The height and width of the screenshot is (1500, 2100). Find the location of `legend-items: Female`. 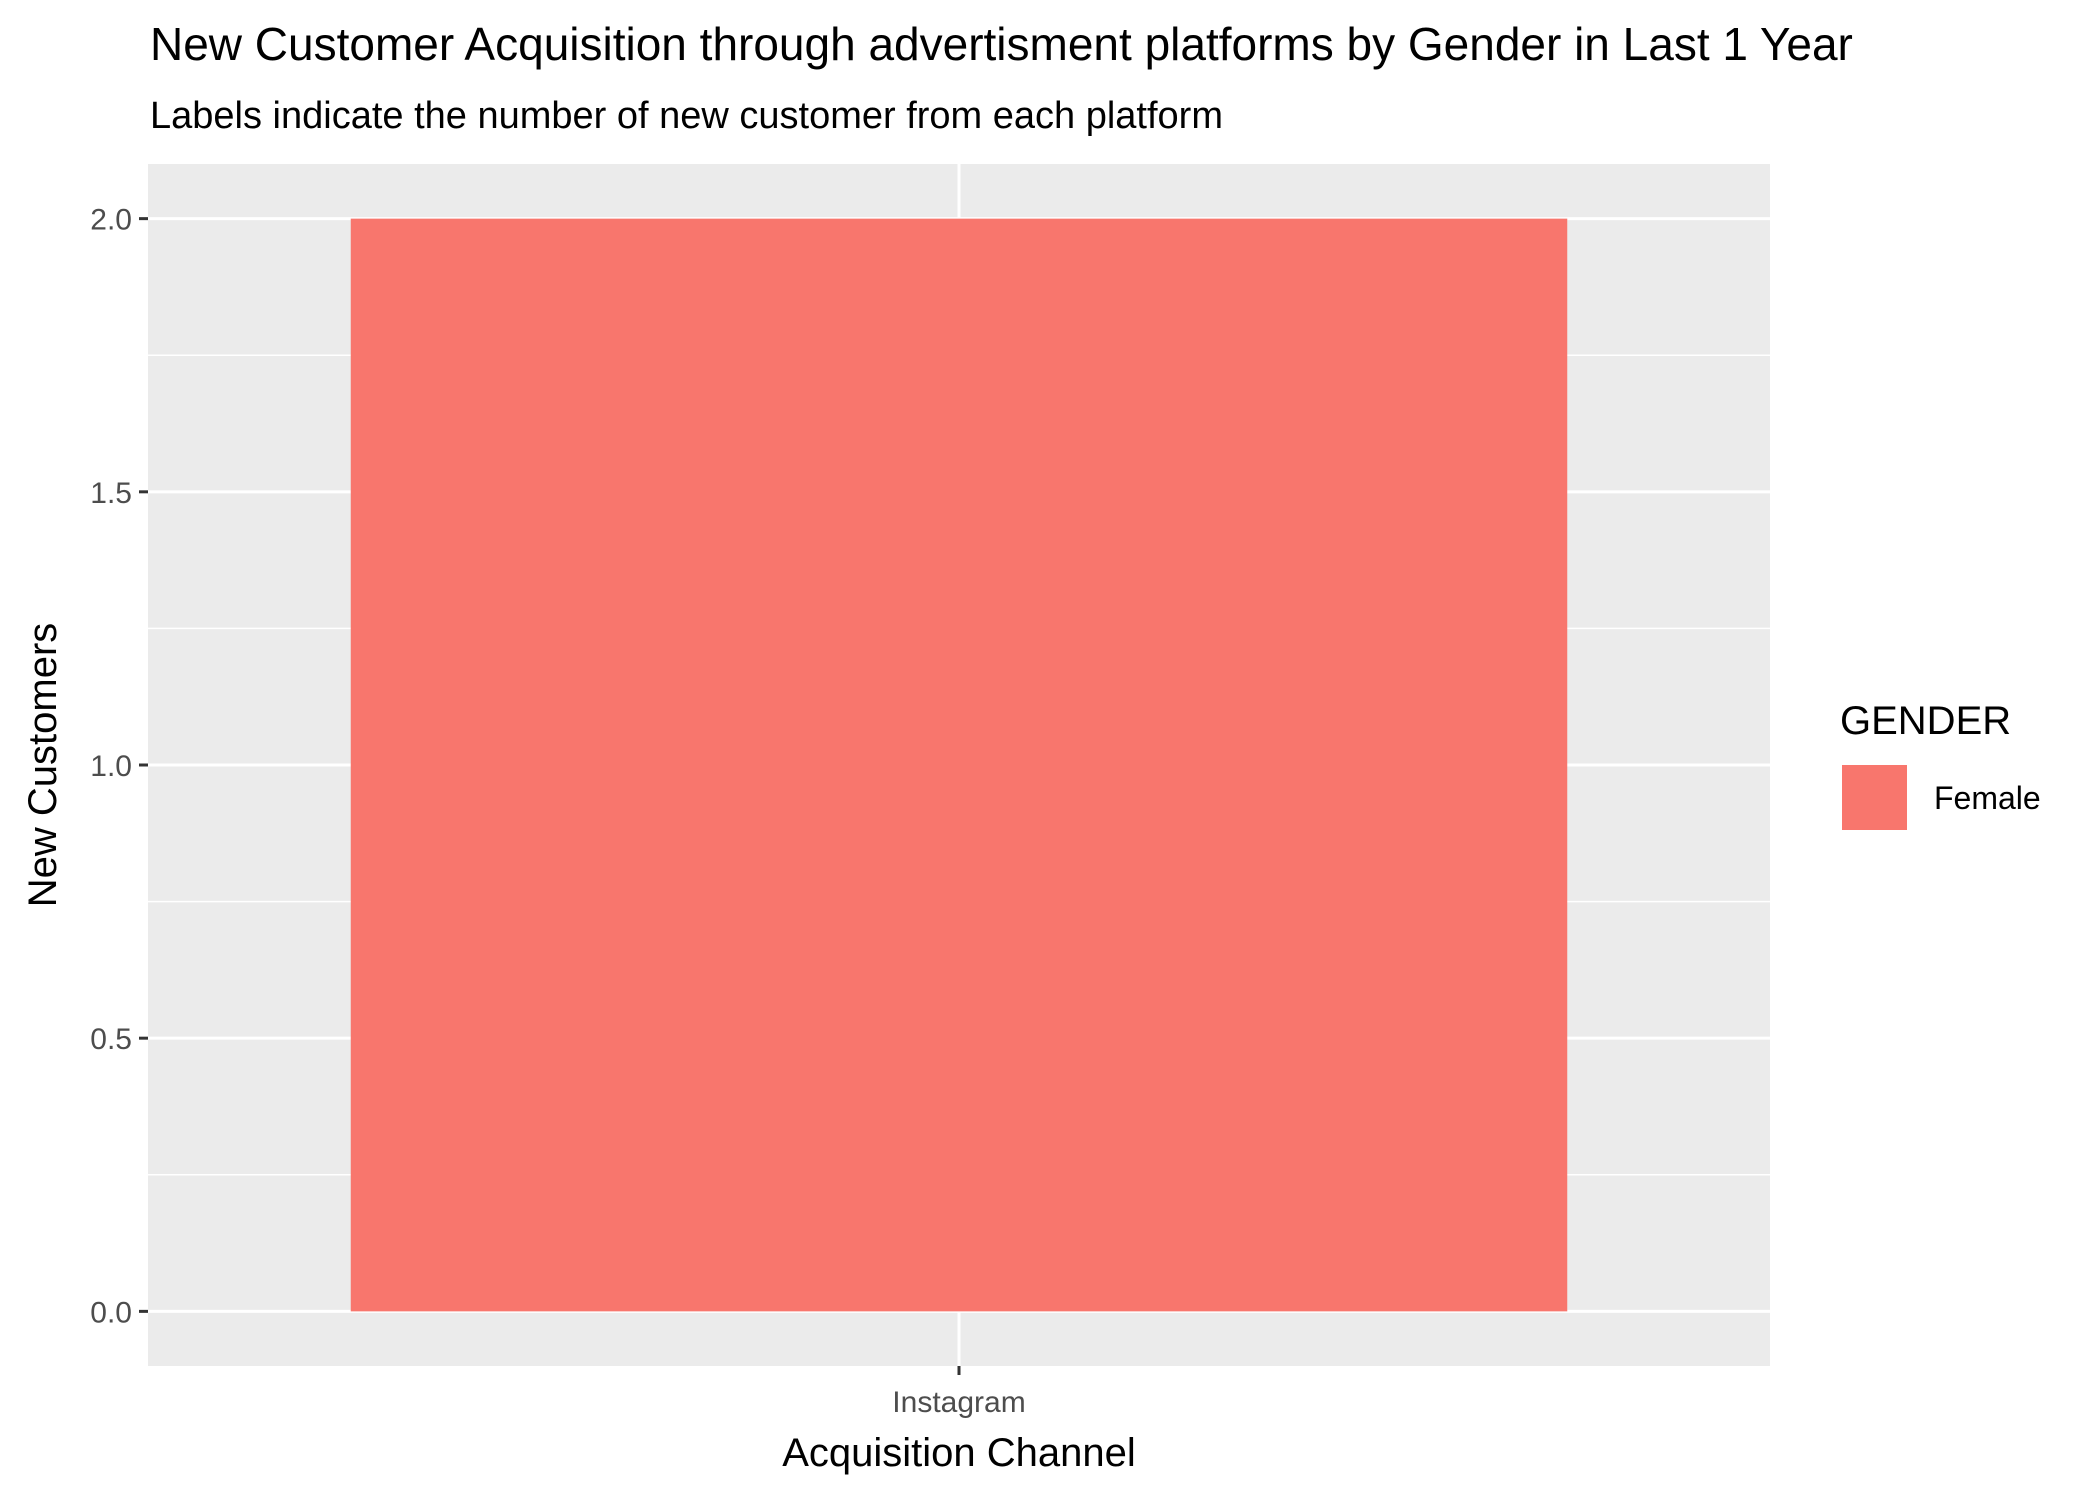

legend-items: Female is located at coordinates (1940, 797).